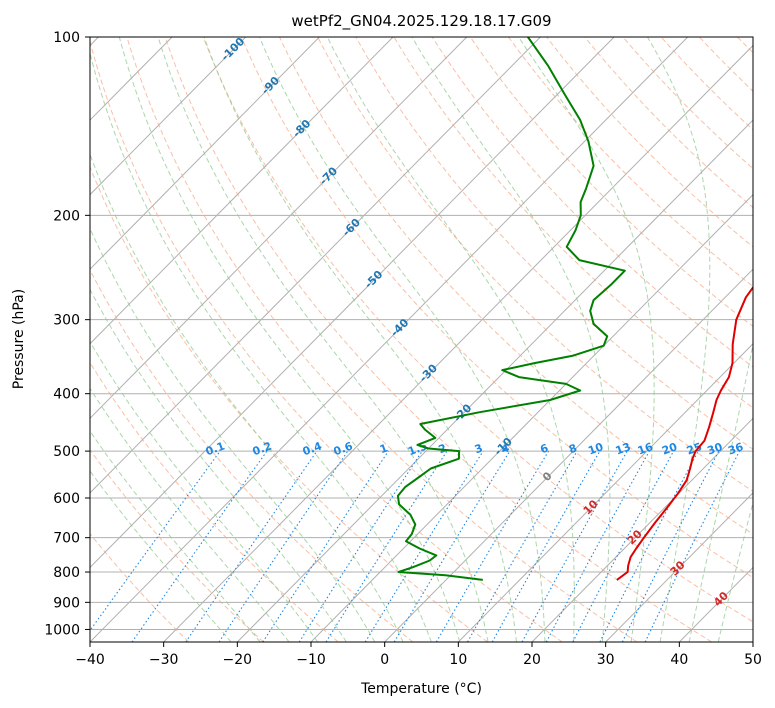 The width and height of the screenshot is (775, 708). I want to click on mixing-ratio-label: 6, so click(544, 448).